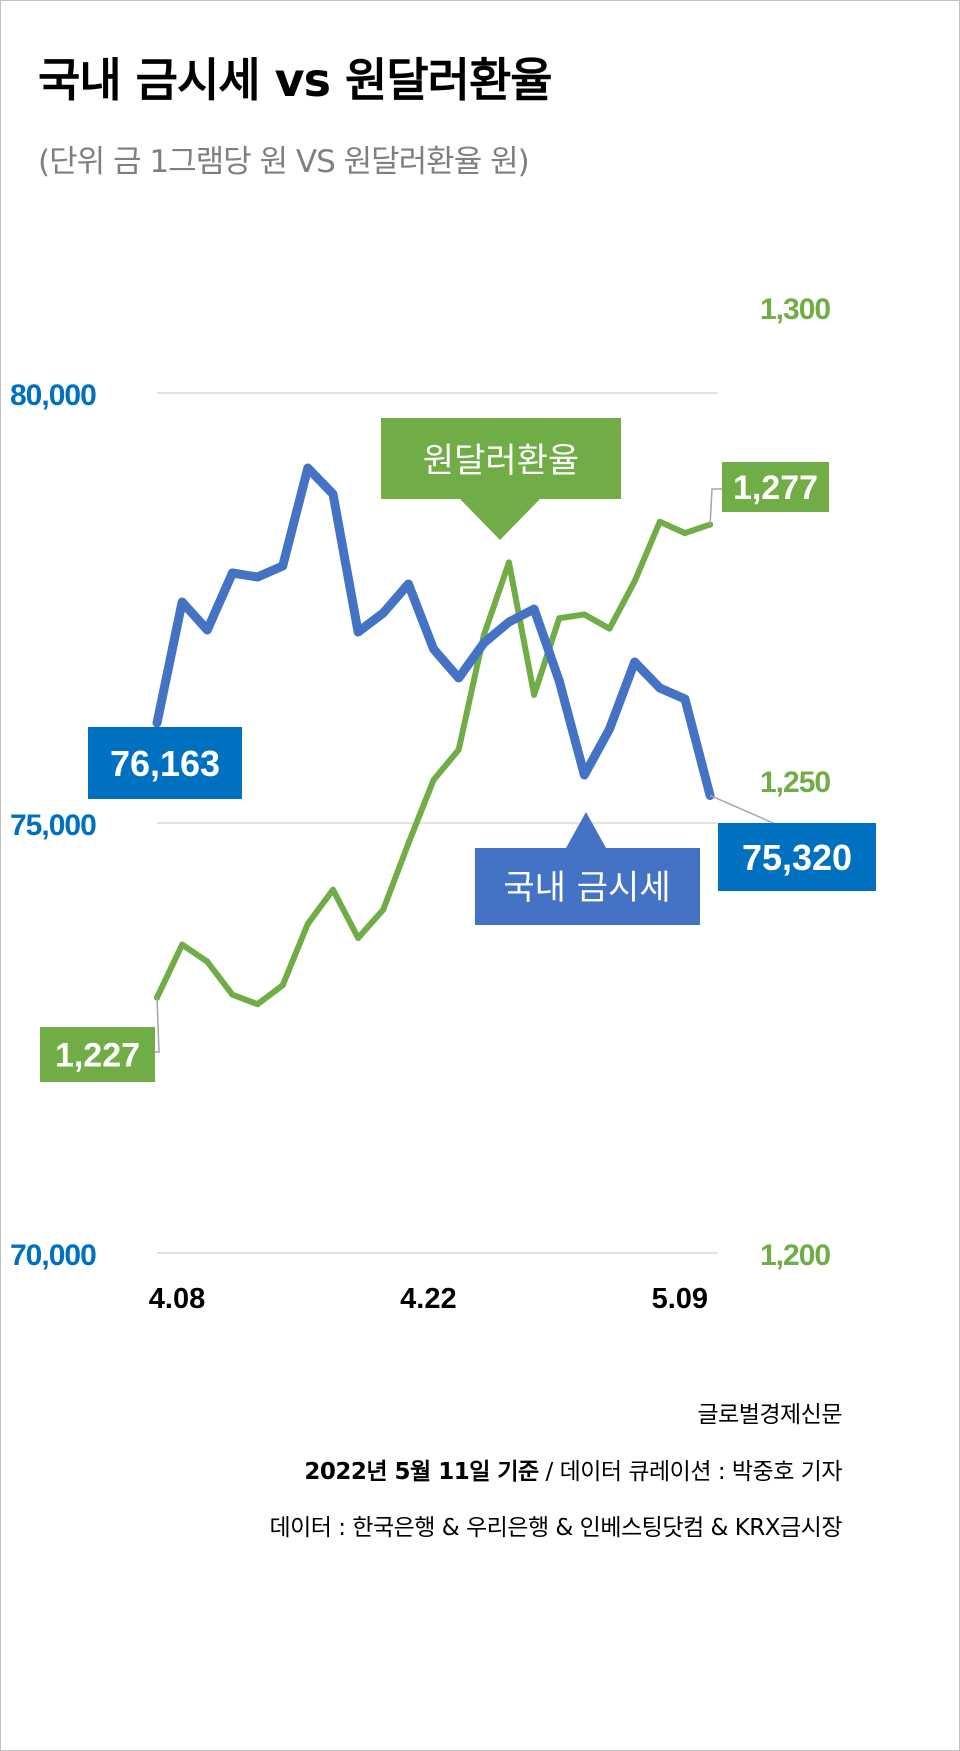 The height and width of the screenshot is (1751, 960). What do you see at coordinates (284, 162) in the screenshot?
I see `chart-subtitle: (단위 금 1그램당 원 VS 원달러환율 원)` at bounding box center [284, 162].